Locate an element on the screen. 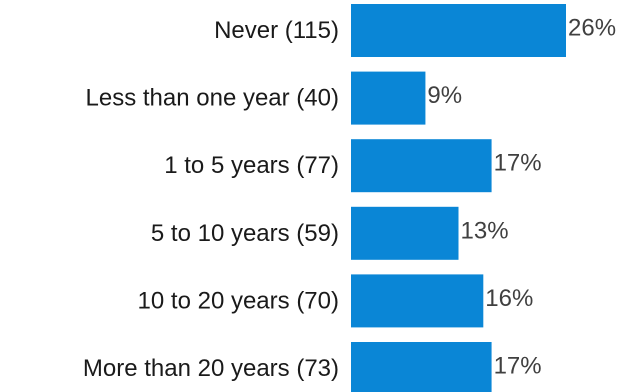  category-label: 1 to 5 years (77) is located at coordinates (251, 165).